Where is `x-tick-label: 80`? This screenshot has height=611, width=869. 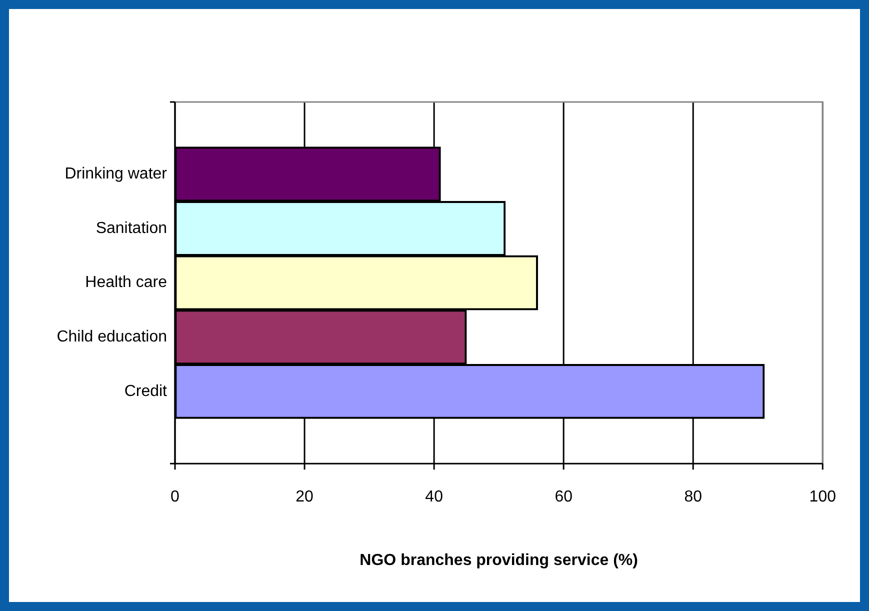
x-tick-label: 80 is located at coordinates (693, 497).